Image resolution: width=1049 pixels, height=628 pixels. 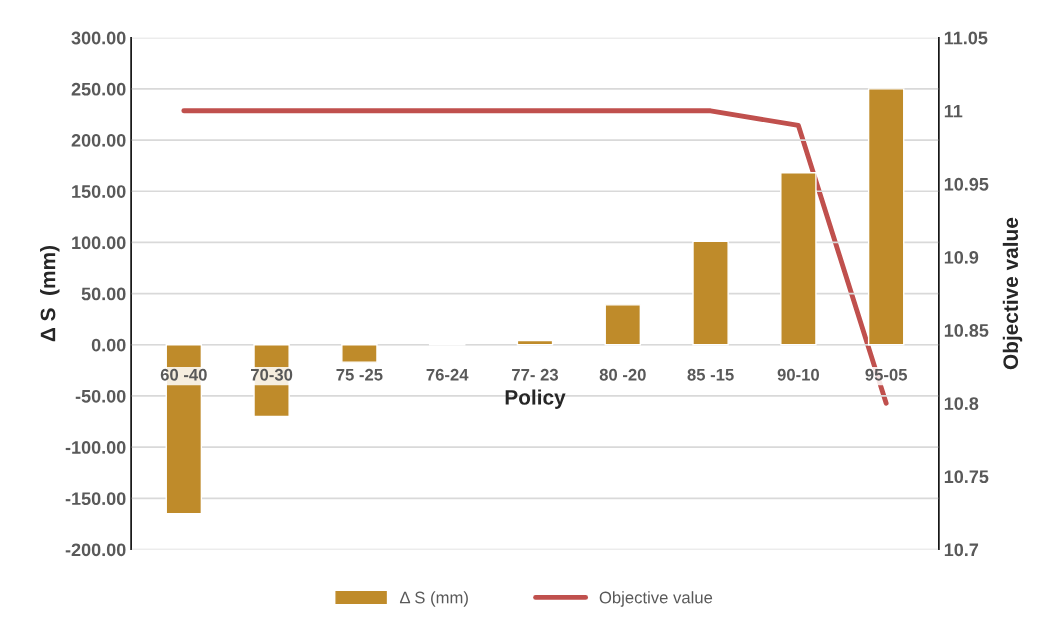 I want to click on x-tick-label: 70-30, so click(x=272, y=374).